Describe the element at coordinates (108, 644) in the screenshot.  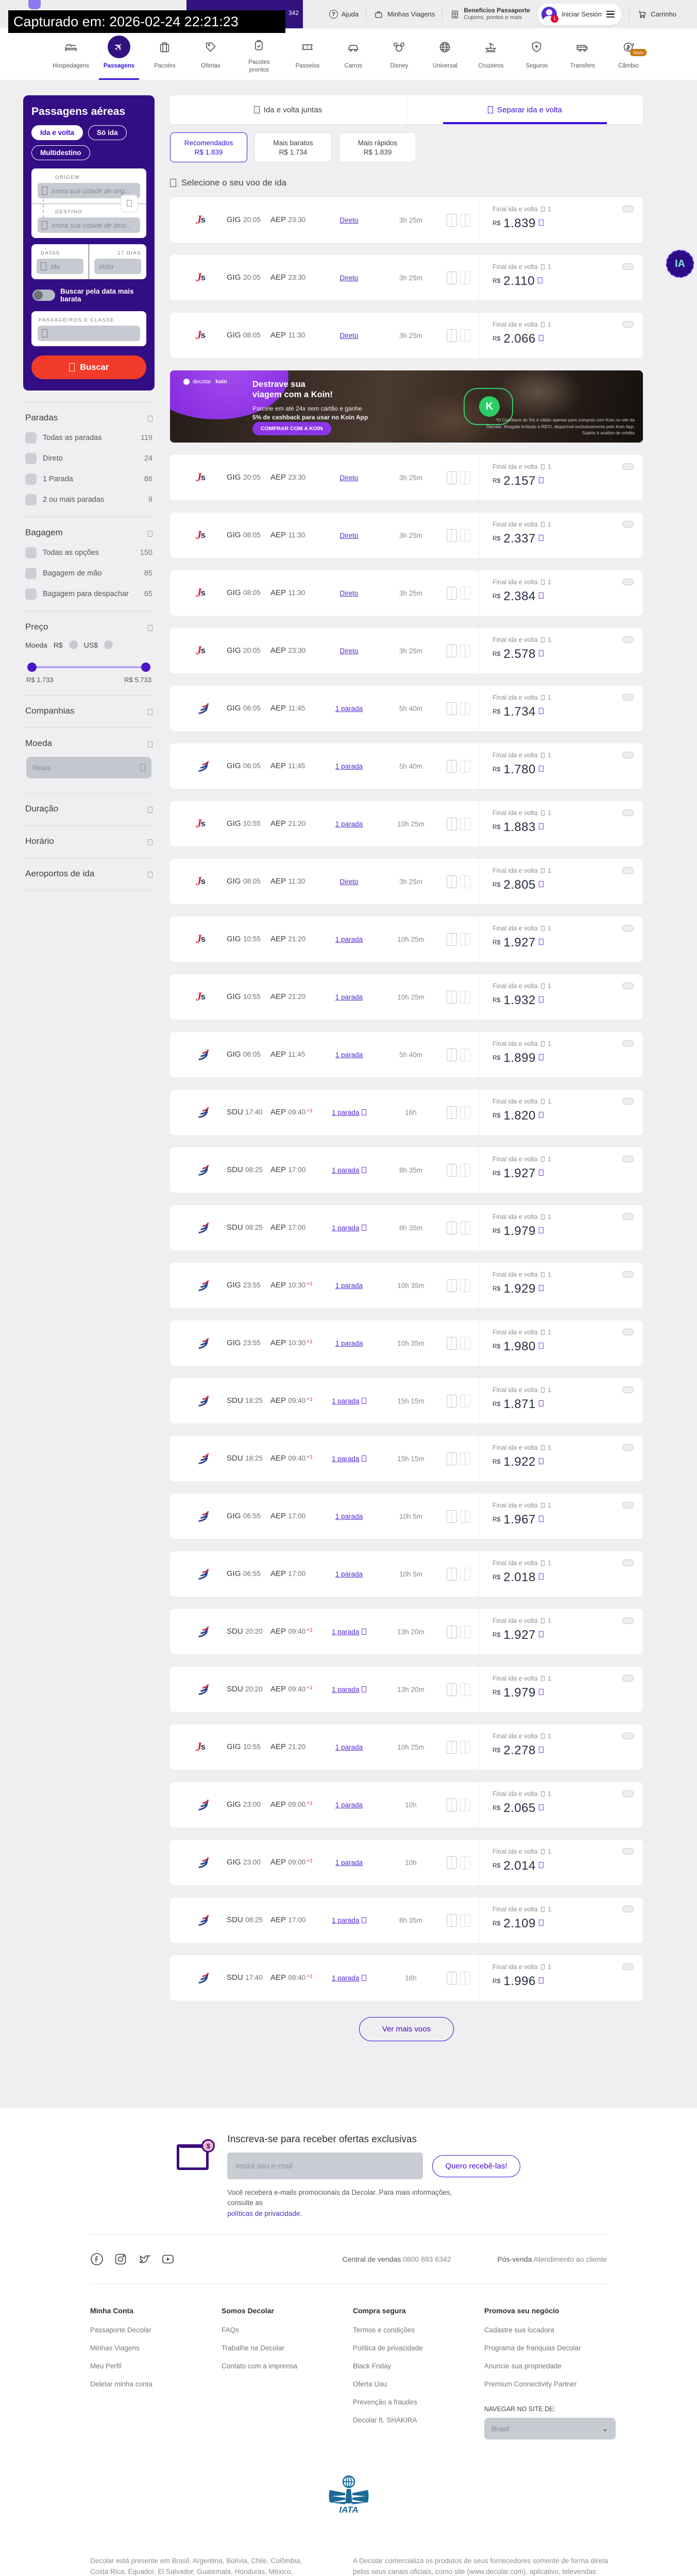
I see `usd-radio` at that location.